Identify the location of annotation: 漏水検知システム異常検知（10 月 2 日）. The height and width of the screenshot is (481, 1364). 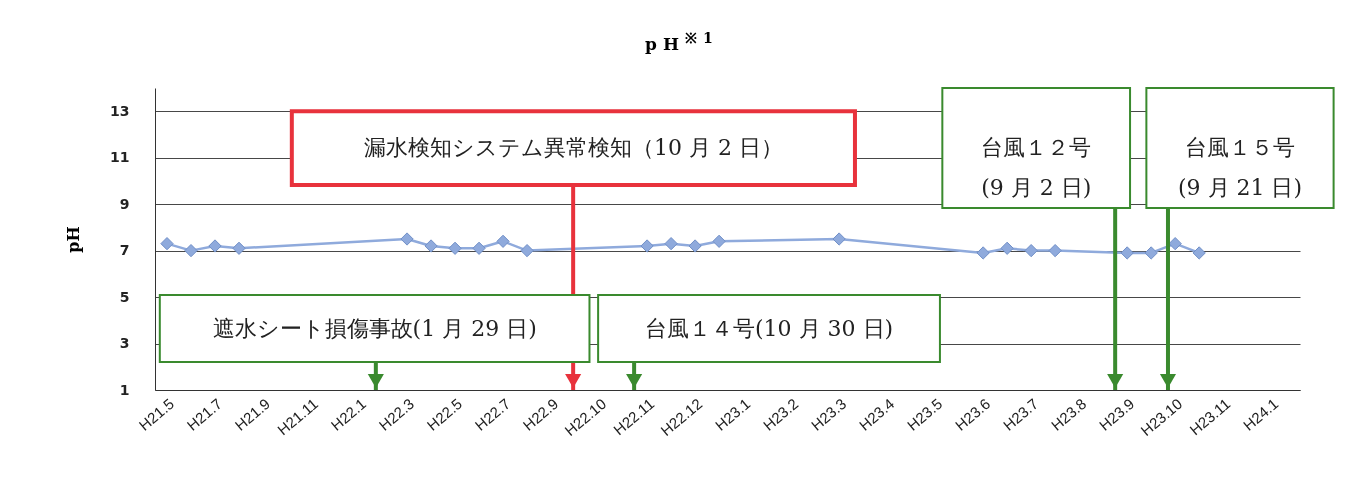
(573, 148).